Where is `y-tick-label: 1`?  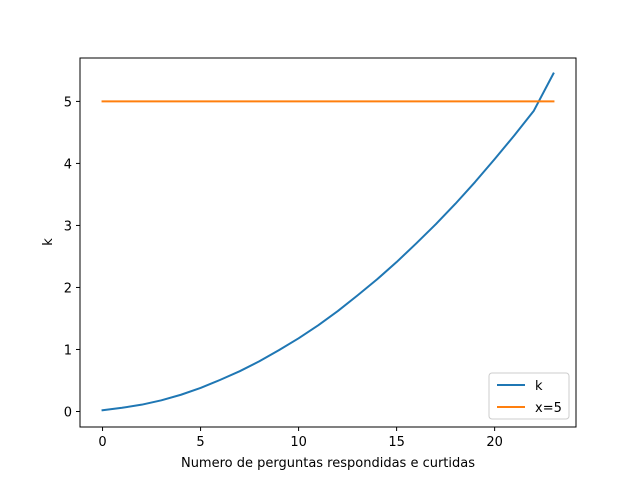
y-tick-label: 1 is located at coordinates (68, 350).